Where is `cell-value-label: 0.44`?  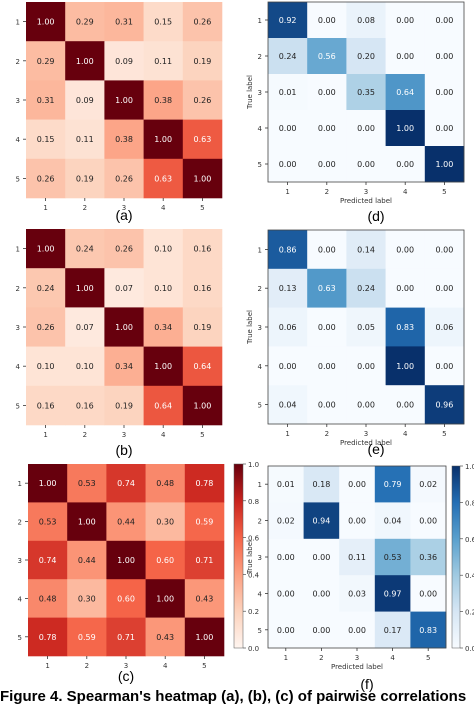
cell-value-label: 0.44 is located at coordinates (87, 560).